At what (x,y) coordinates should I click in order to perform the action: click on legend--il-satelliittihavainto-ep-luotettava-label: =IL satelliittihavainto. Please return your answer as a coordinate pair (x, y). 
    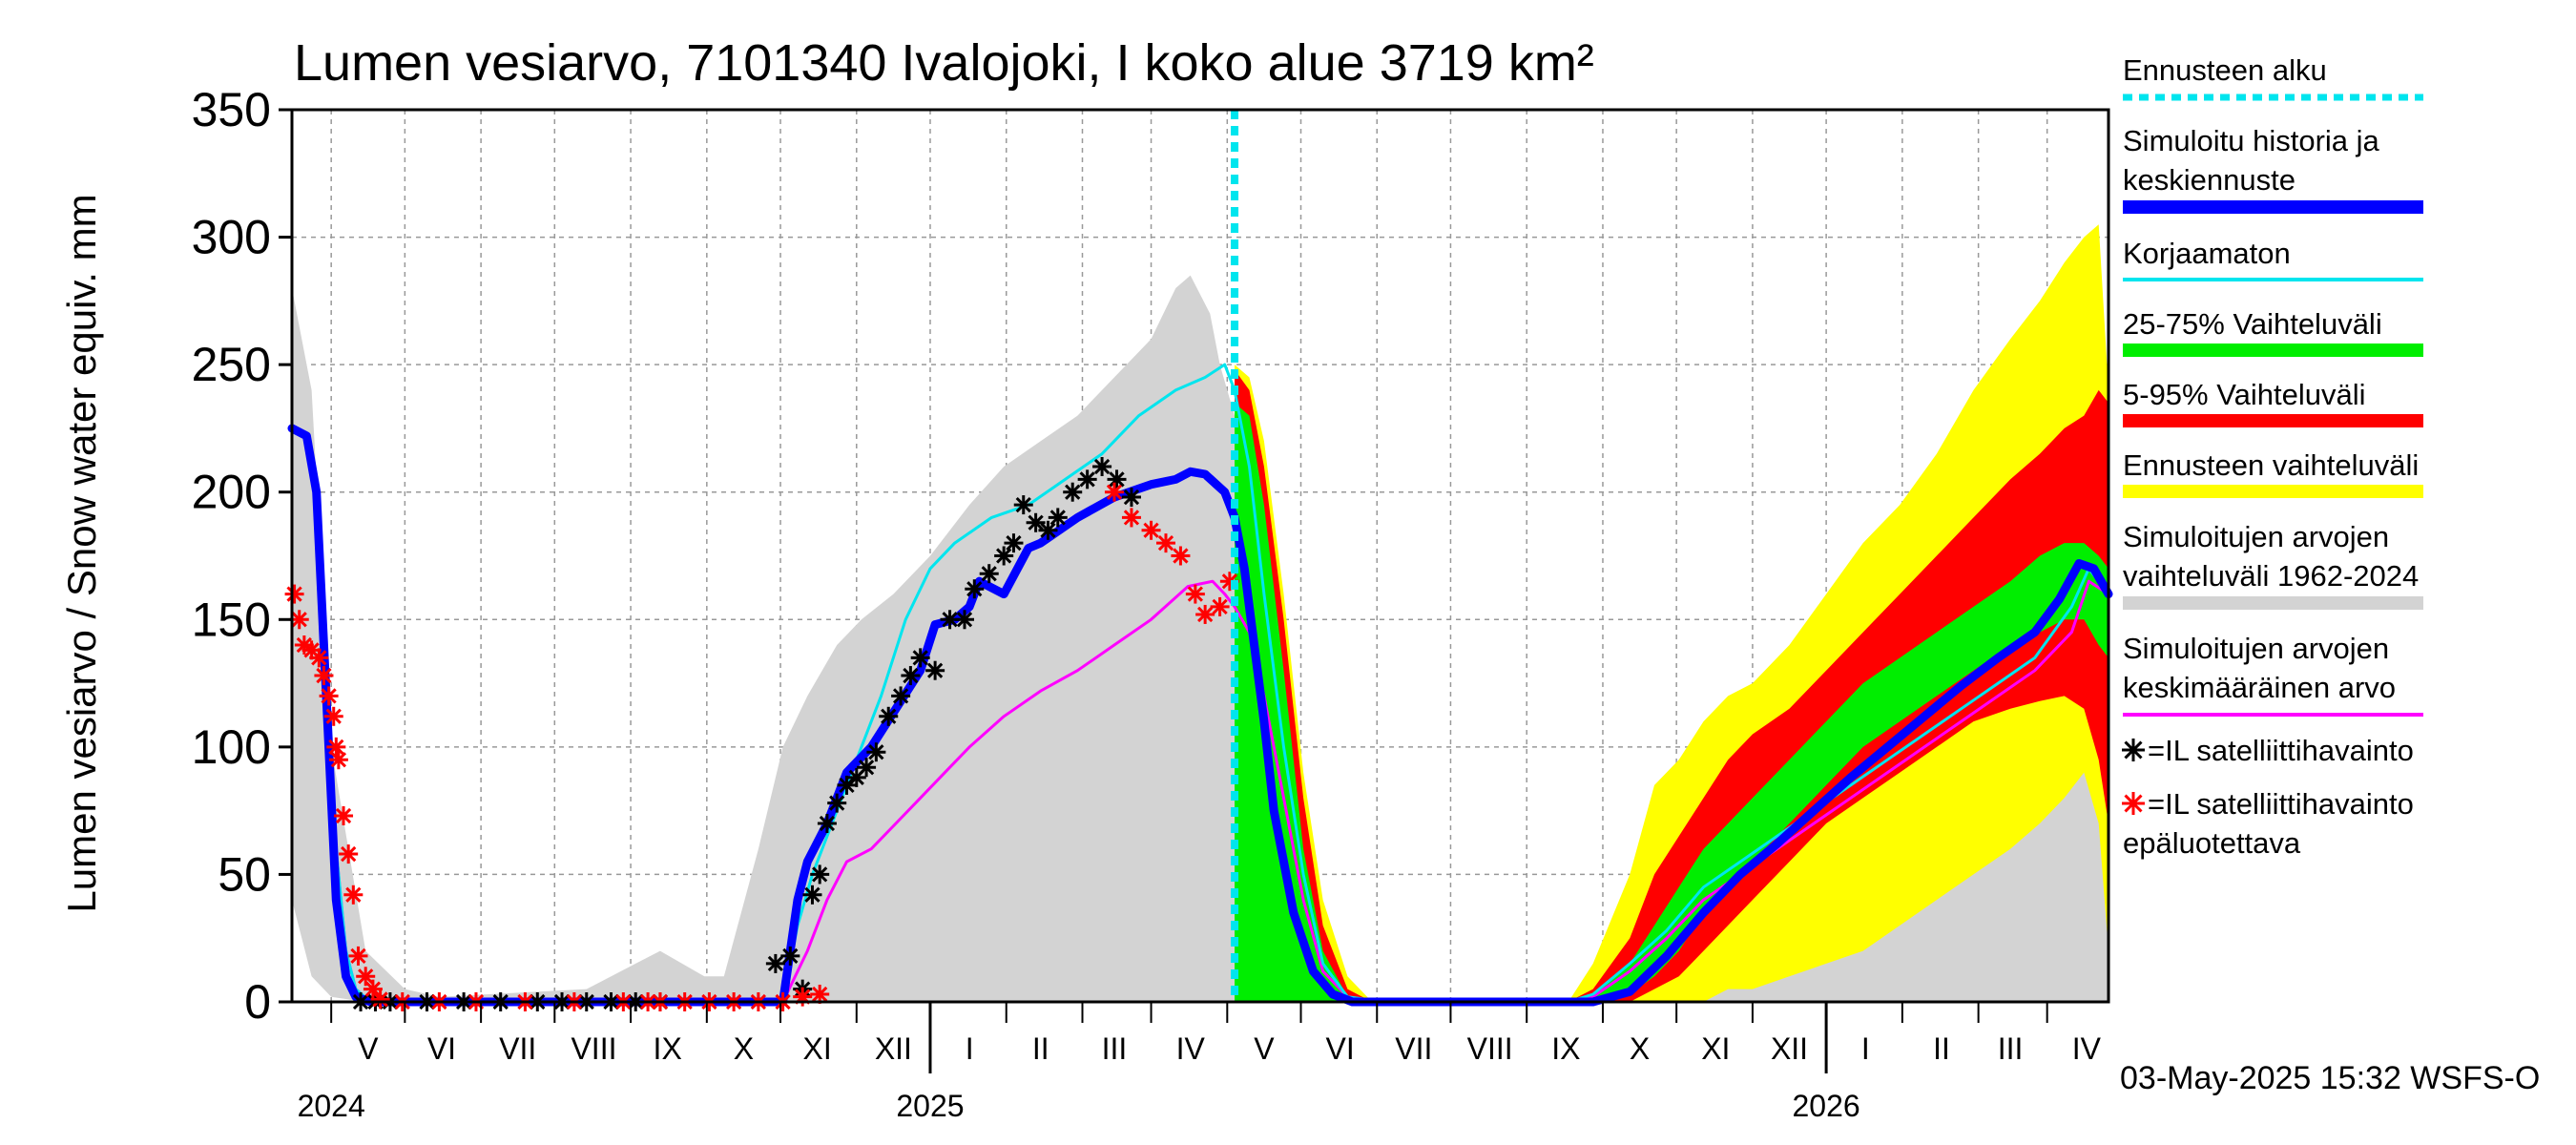
    Looking at the image, I should click on (2281, 804).